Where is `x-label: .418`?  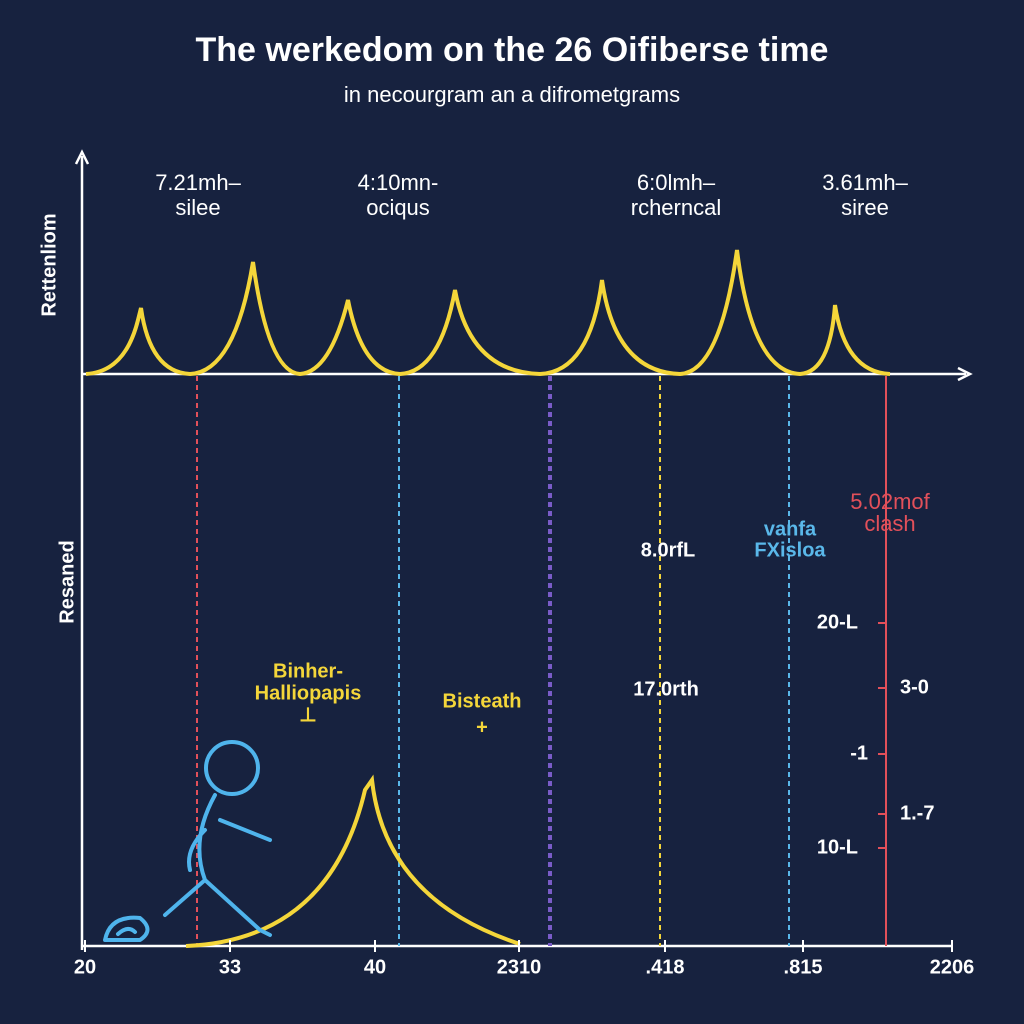
x-label: .418 is located at coordinates (665, 967).